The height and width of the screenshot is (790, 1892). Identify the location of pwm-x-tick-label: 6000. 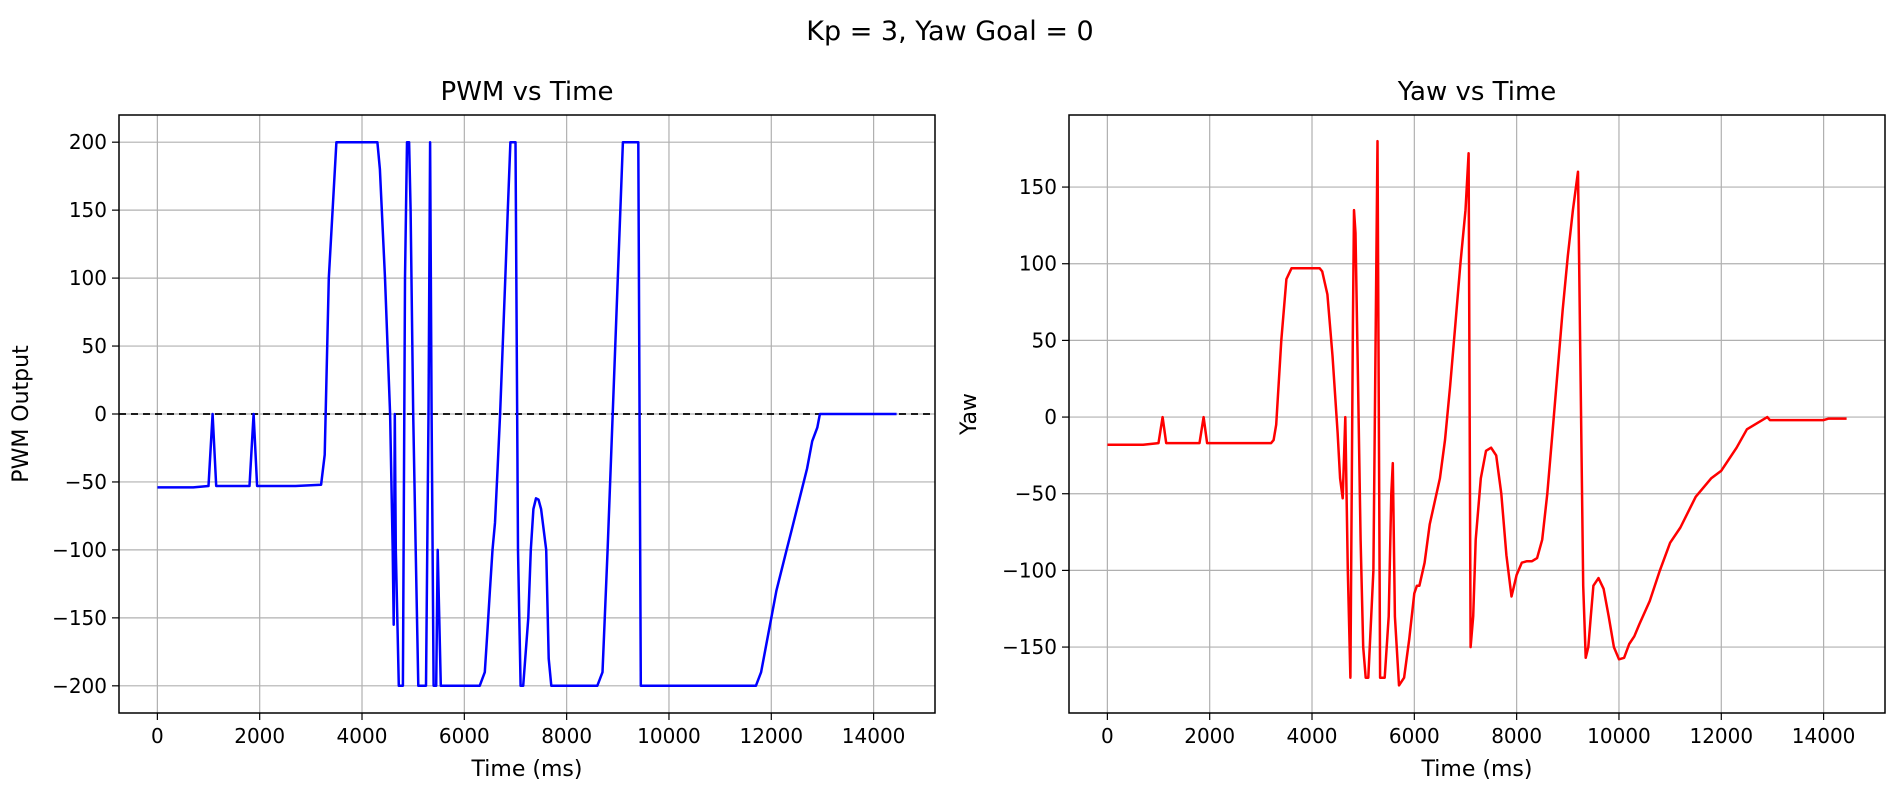
(464, 736).